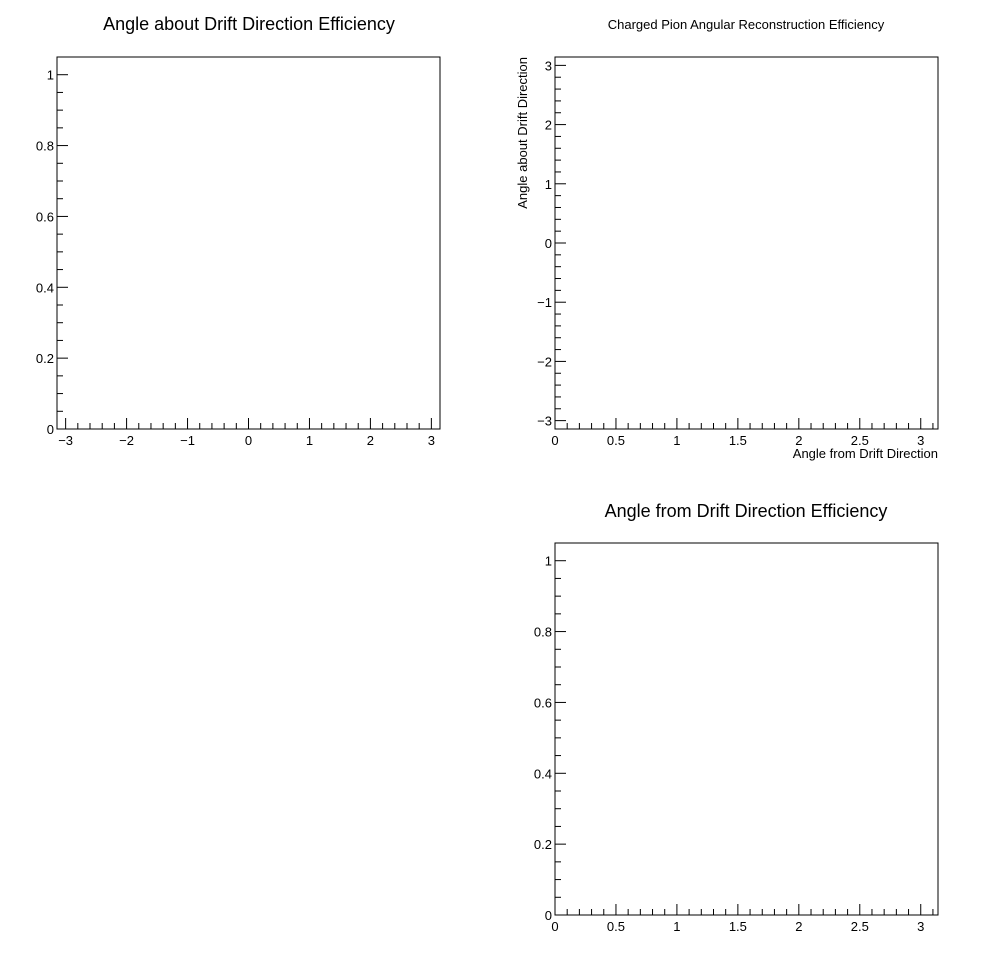  Describe the element at coordinates (522, 133) in the screenshot. I see `y-axis-title: Angle about Drift Direction` at that location.